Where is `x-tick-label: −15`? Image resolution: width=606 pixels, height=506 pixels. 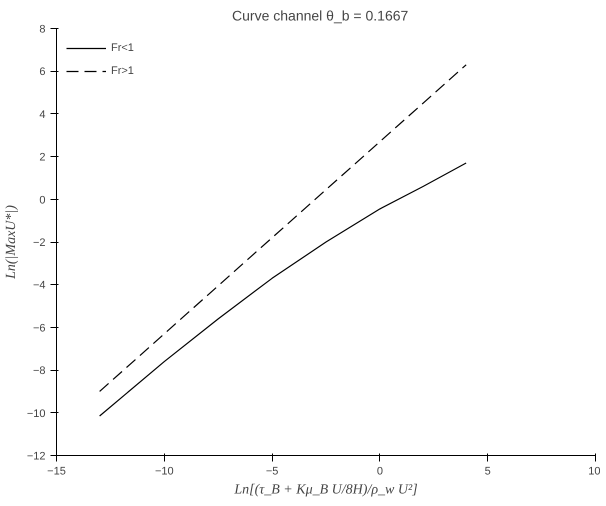
x-tick-label: −15 is located at coordinates (56, 472).